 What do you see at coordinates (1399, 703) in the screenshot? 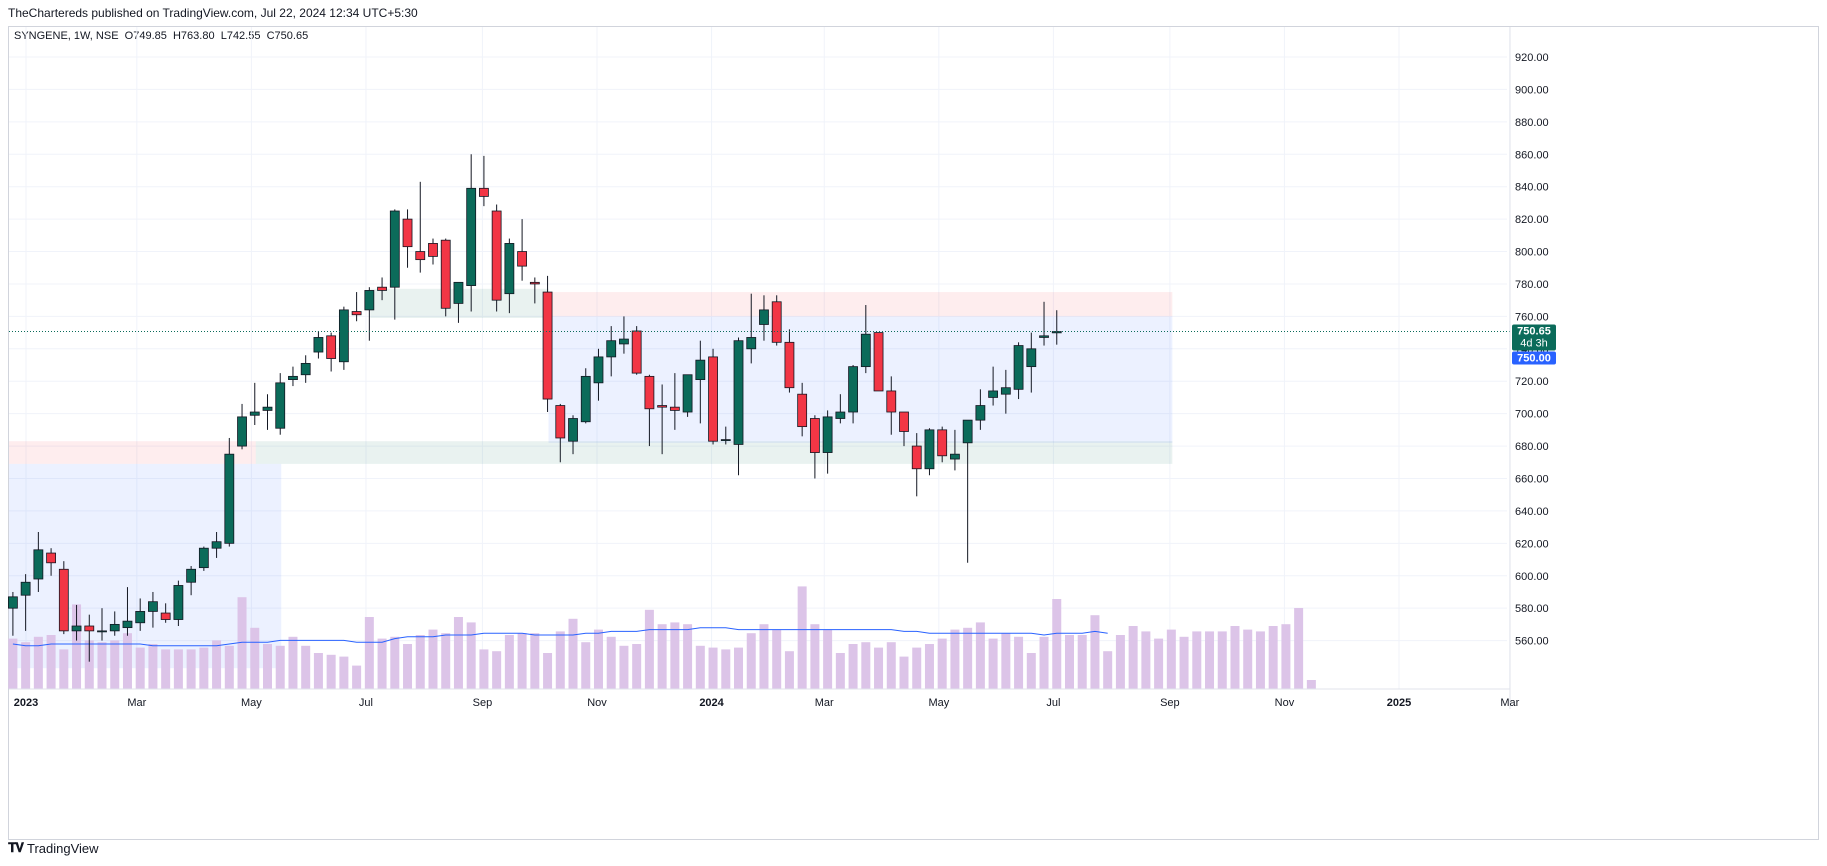
I see `x-tick-label: 2025` at bounding box center [1399, 703].